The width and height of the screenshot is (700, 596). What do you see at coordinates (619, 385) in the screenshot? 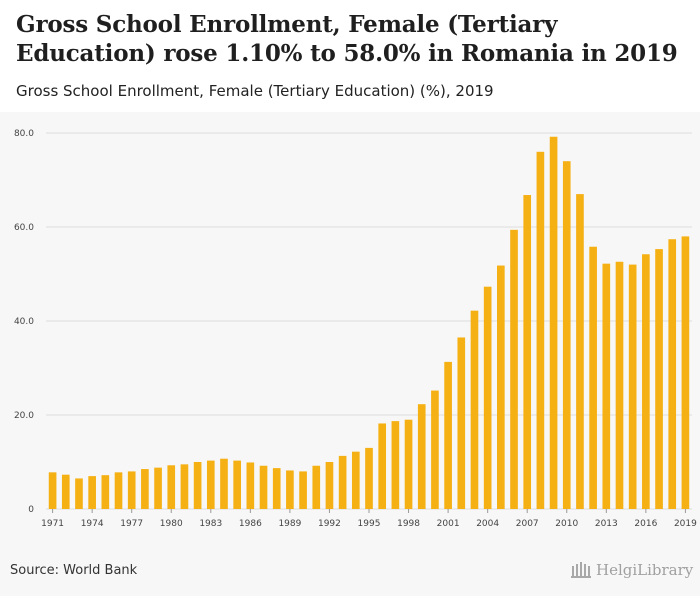
I see `bar-2014` at bounding box center [619, 385].